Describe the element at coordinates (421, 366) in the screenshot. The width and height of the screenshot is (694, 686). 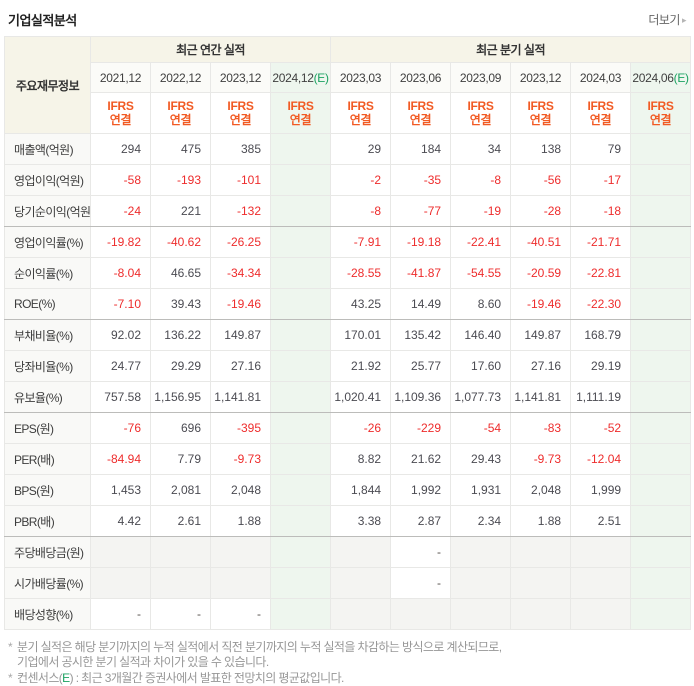
I see `value-cell: 25.77` at that location.